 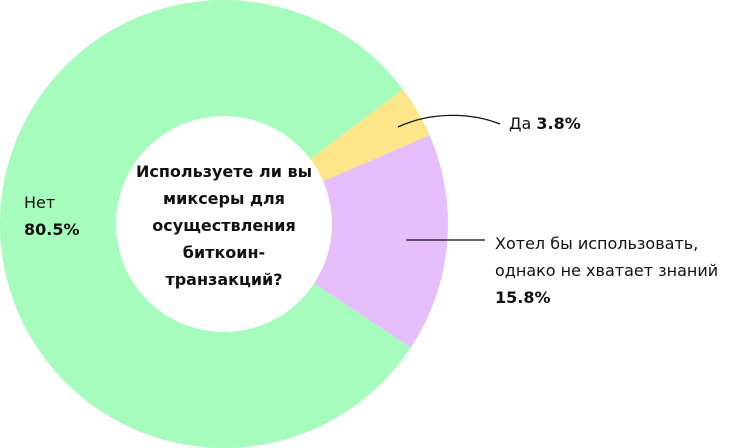 What do you see at coordinates (523, 297) in the screenshot?
I see `value-label: 15.8%` at bounding box center [523, 297].